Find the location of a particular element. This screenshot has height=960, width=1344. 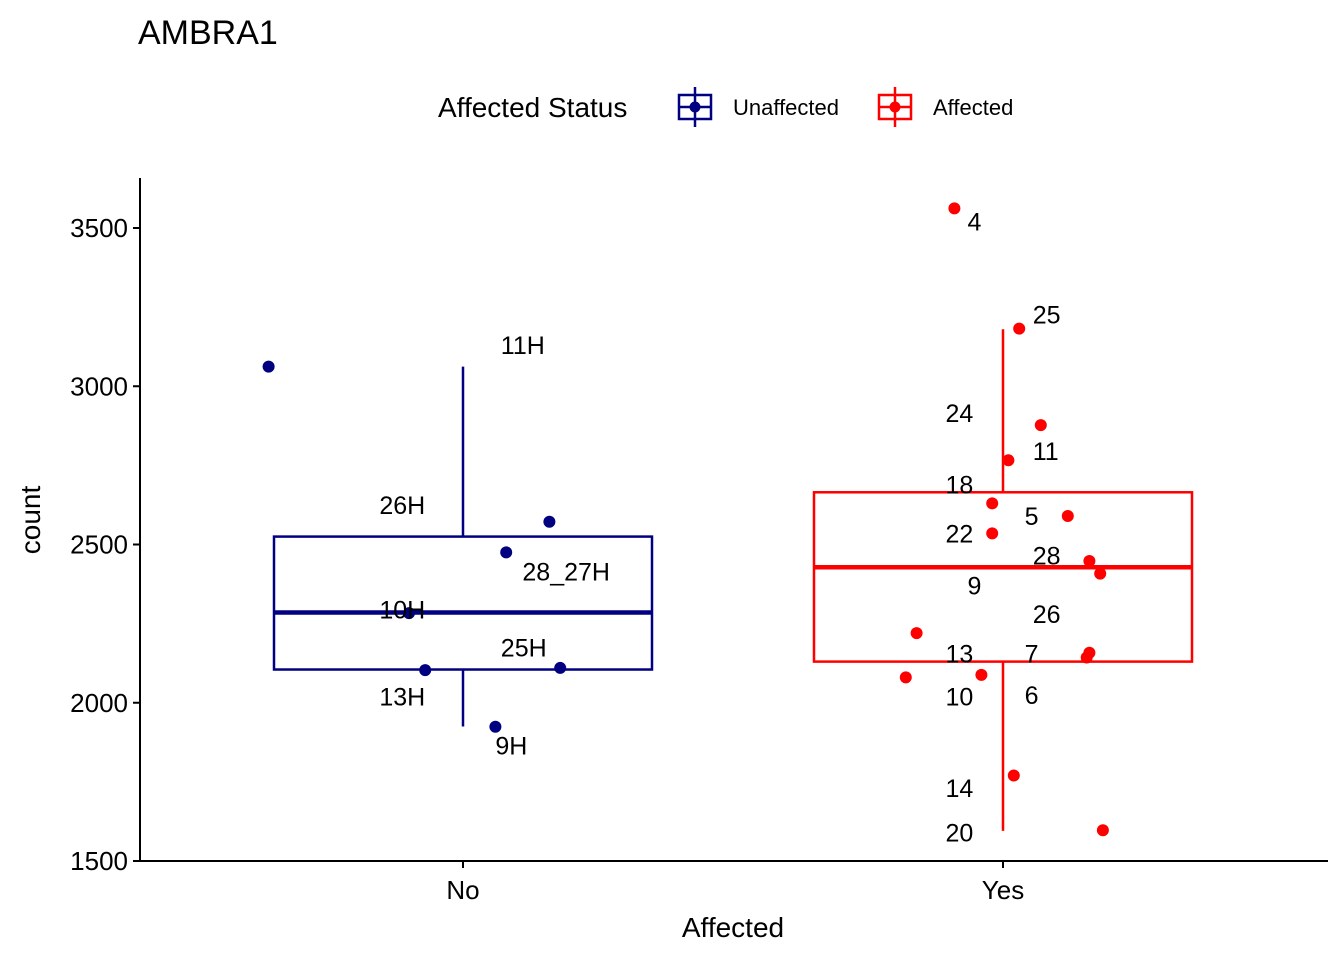

point-label: 10 is located at coordinates (959, 697).